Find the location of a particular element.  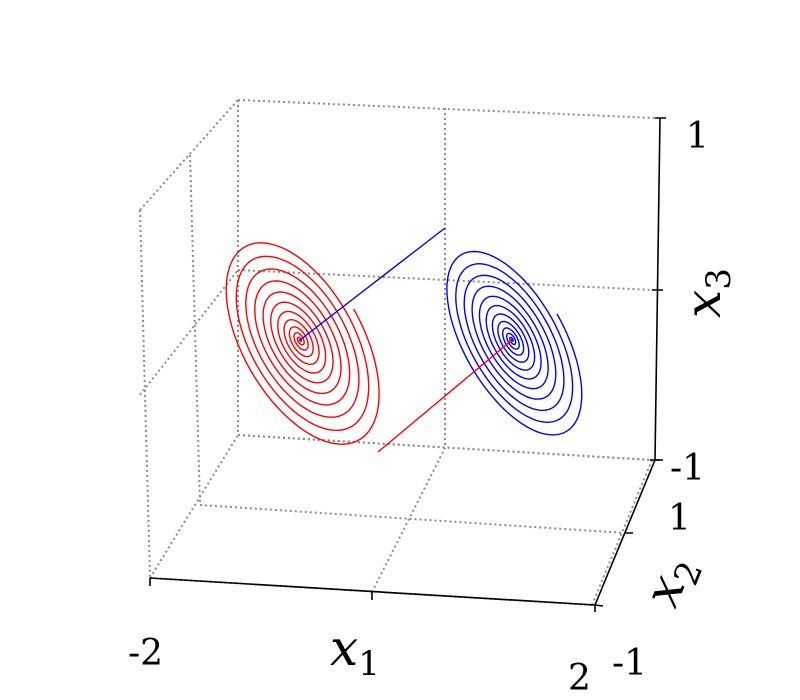

x-tick-label-min: -2 is located at coordinates (145, 653).